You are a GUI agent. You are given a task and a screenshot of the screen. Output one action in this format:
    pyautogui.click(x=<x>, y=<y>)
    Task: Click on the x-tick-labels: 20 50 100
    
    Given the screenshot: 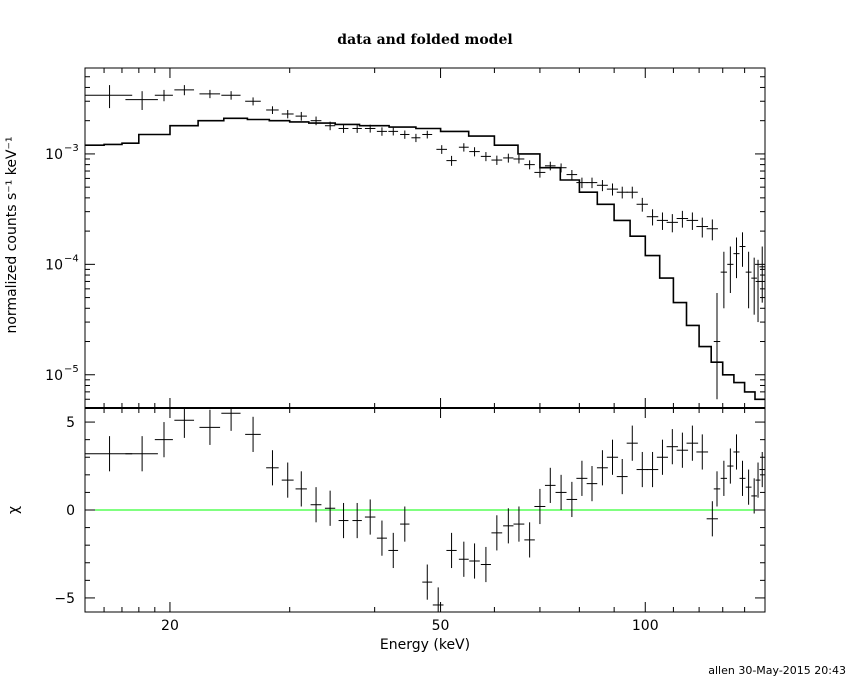 What is the action you would take?
    pyautogui.click(x=410, y=626)
    